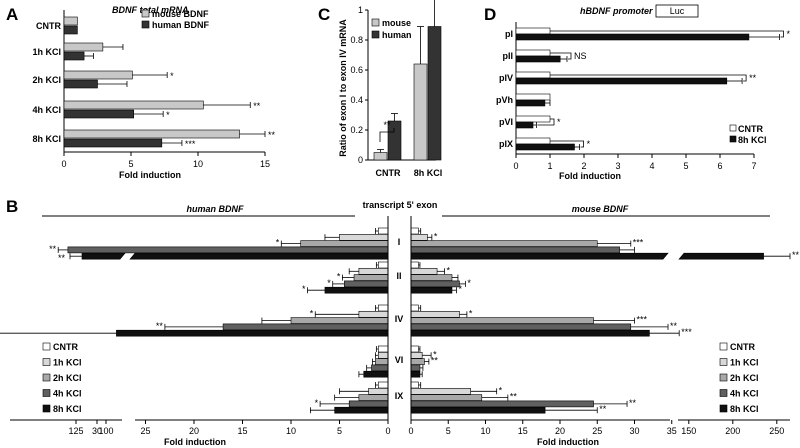 The height and width of the screenshot is (448, 800). Describe the element at coordinates (435, 284) in the screenshot. I see `bar-mouse-4h-kcl` at that location.